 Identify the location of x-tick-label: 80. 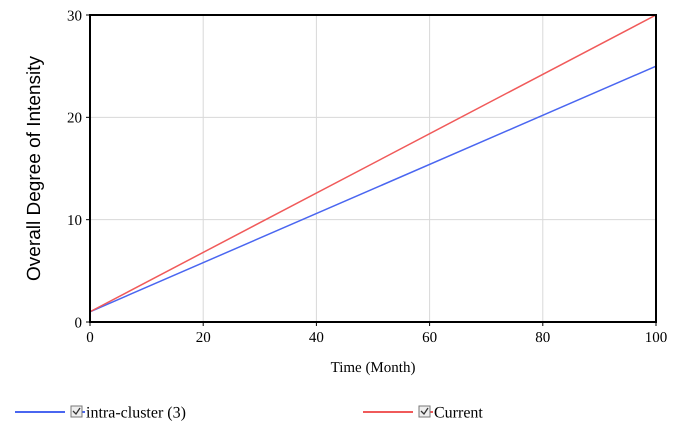
(542, 338).